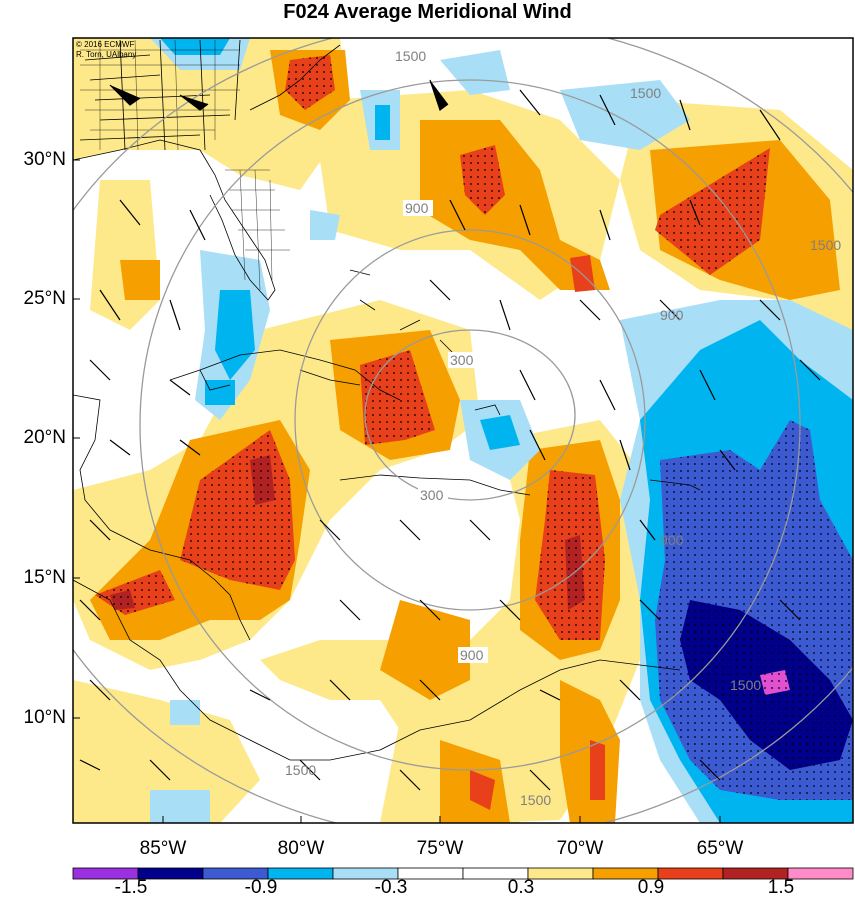 The width and height of the screenshot is (855, 900). What do you see at coordinates (391, 887) in the screenshot?
I see `colorbar-label: -0.3` at bounding box center [391, 887].